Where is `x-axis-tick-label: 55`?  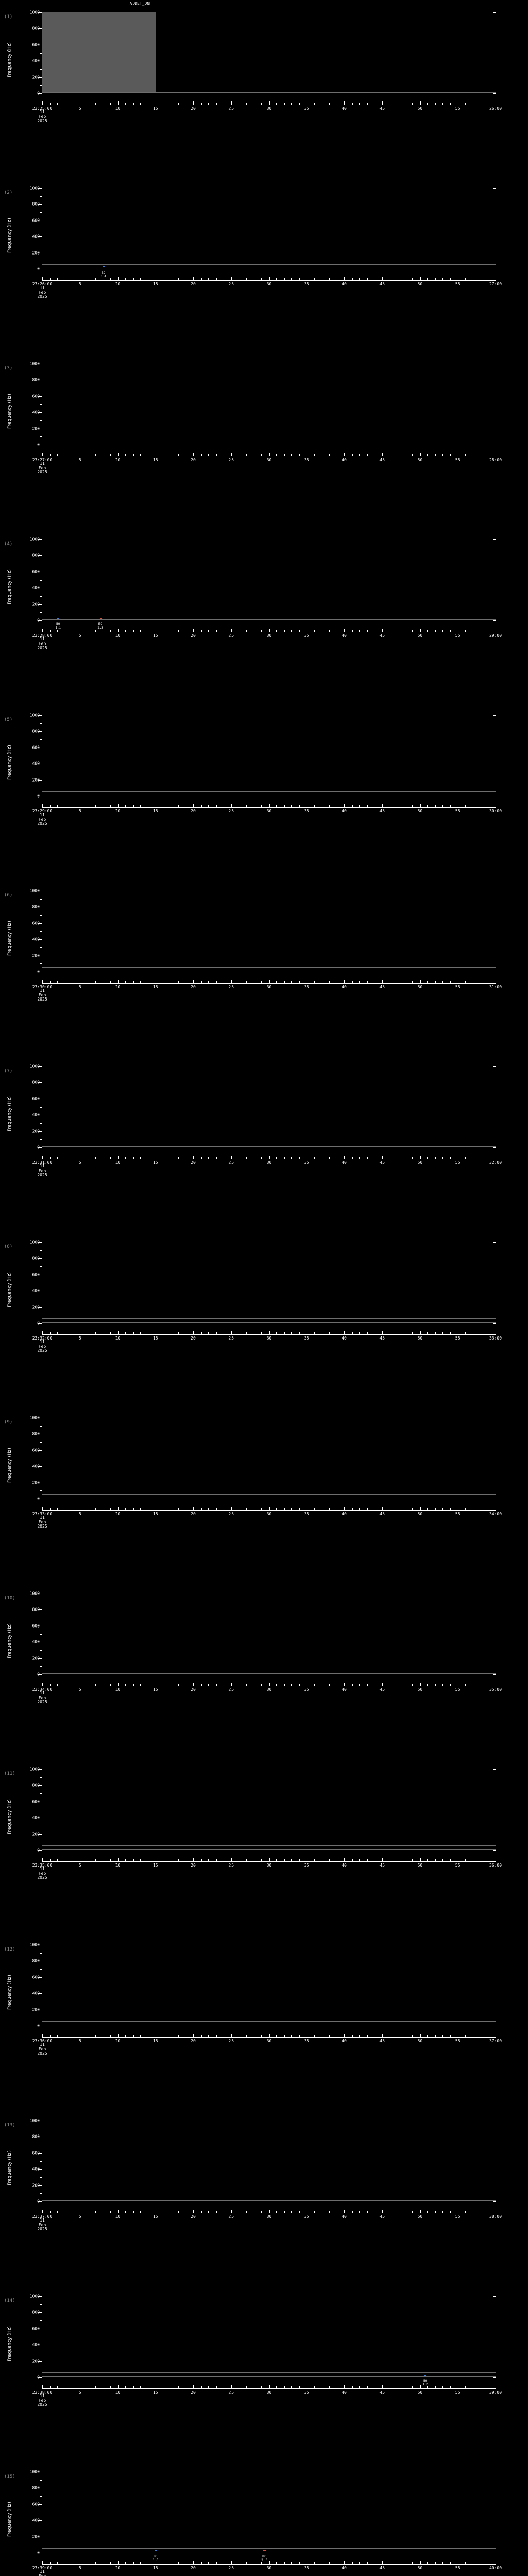 x-axis-tick-label: 55 is located at coordinates (457, 2568).